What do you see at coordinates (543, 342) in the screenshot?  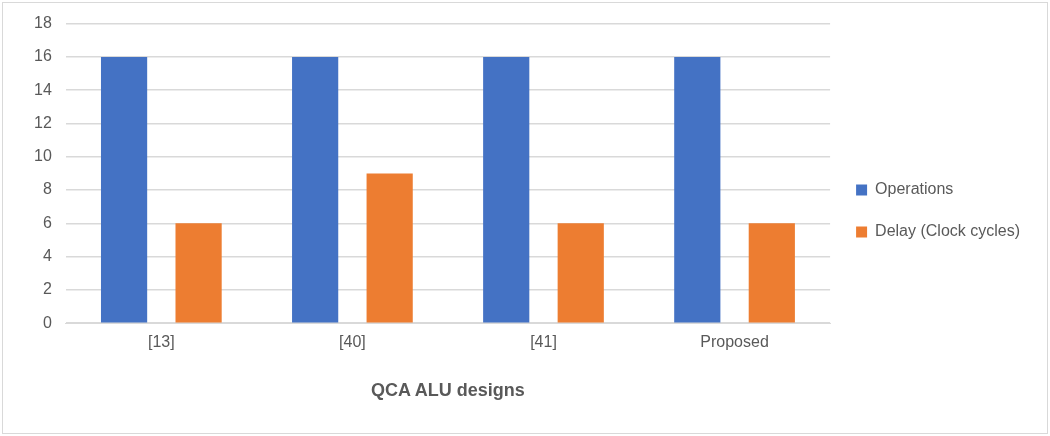 I see `x-tick-label: [41]` at bounding box center [543, 342].